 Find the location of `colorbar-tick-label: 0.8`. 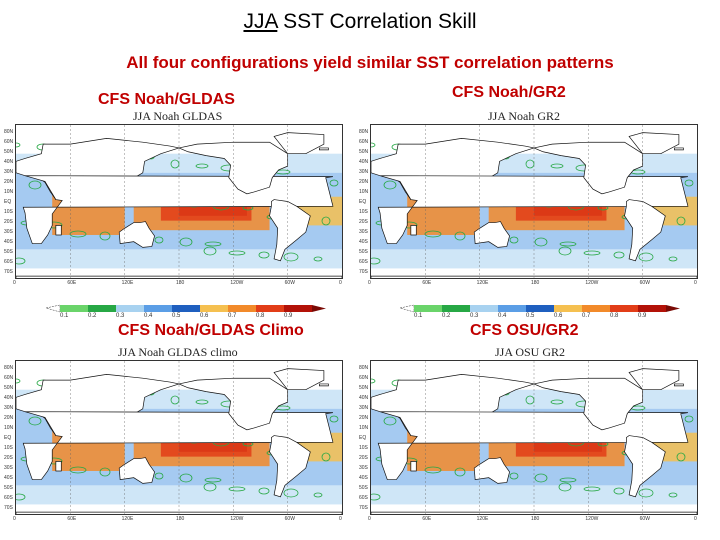

colorbar-tick-label: 0.8 is located at coordinates (260, 316).